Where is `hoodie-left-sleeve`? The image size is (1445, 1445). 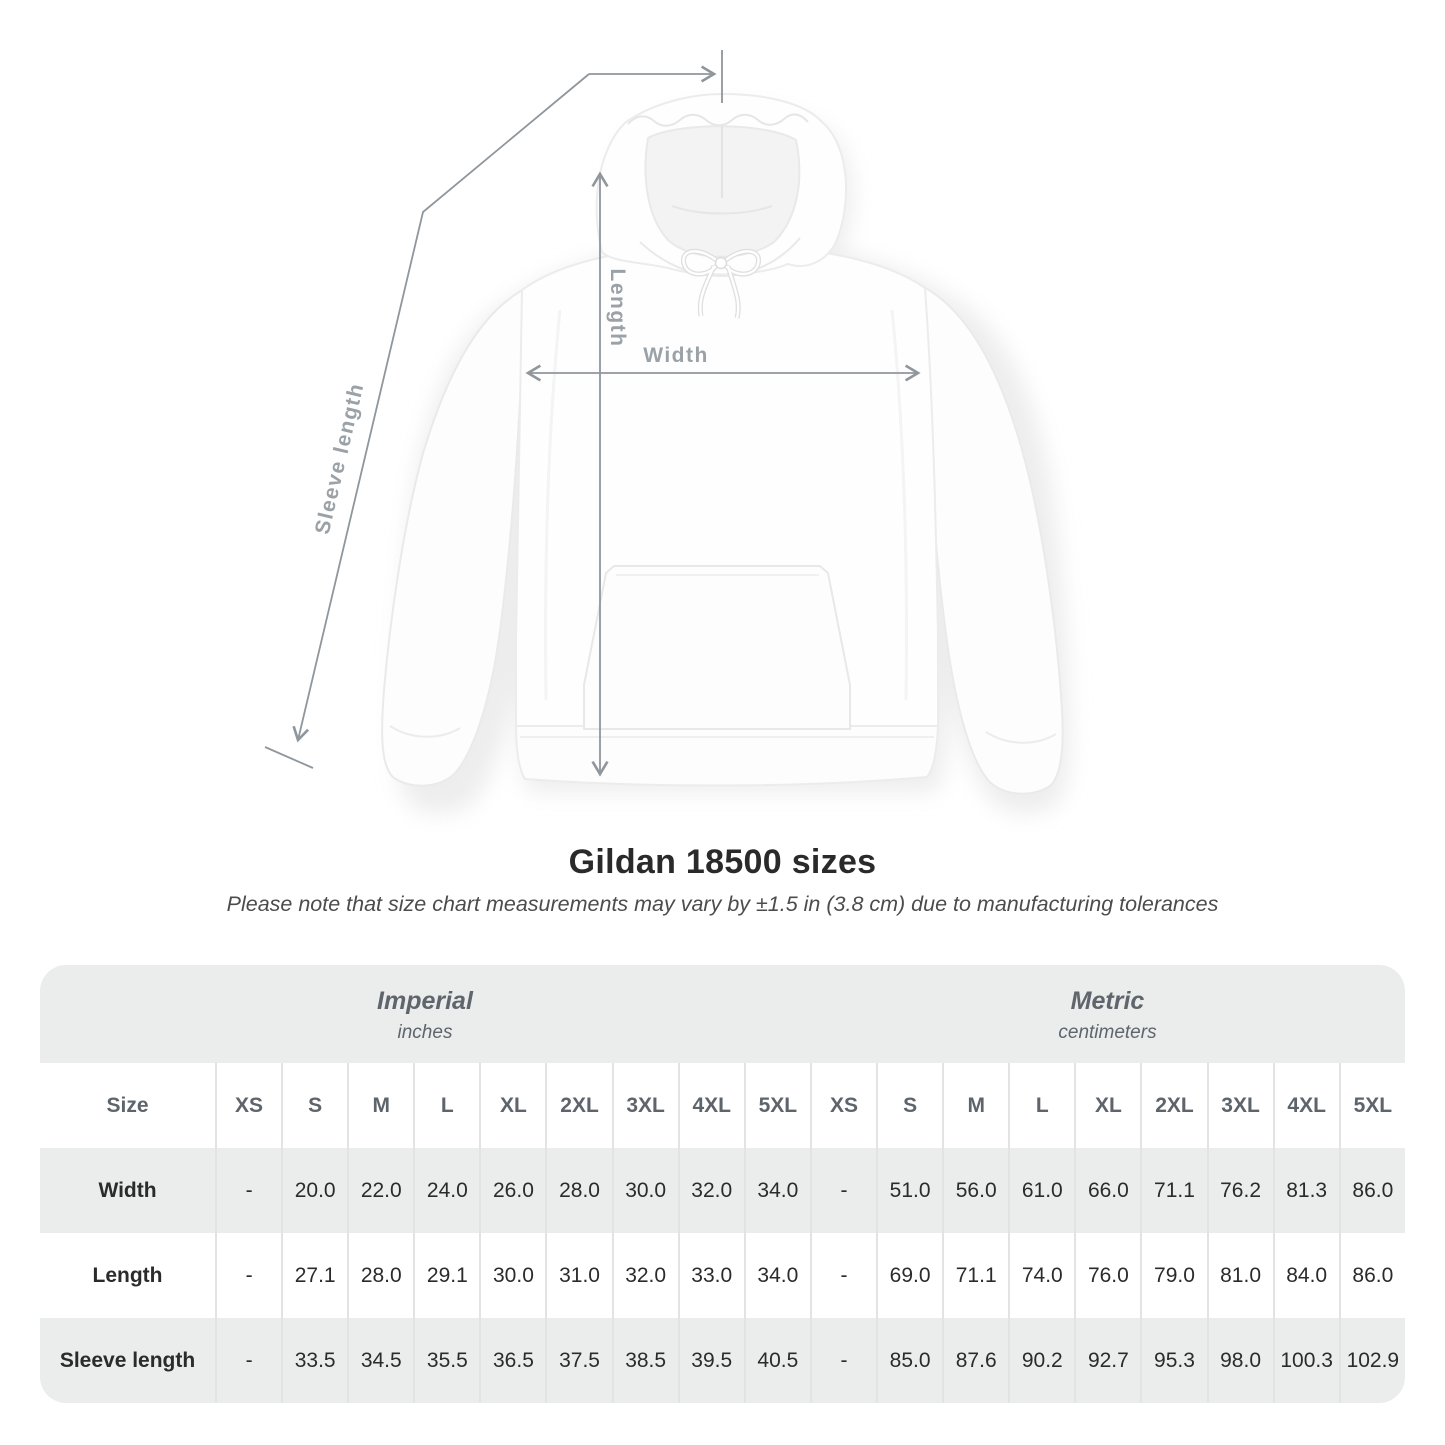 hoodie-left-sleeve is located at coordinates (456, 535).